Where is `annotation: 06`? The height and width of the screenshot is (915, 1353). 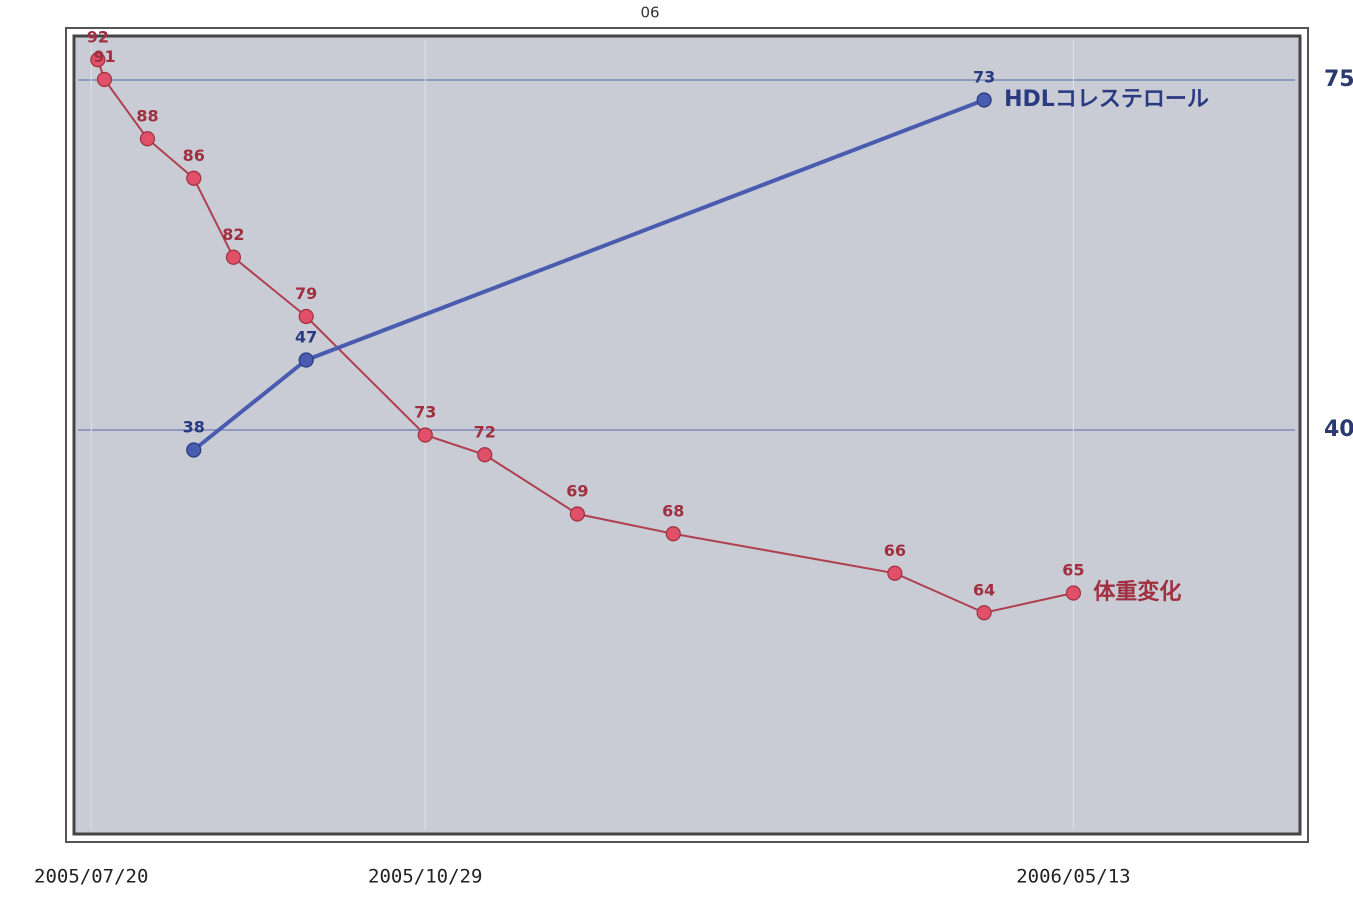 annotation: 06 is located at coordinates (649, 13).